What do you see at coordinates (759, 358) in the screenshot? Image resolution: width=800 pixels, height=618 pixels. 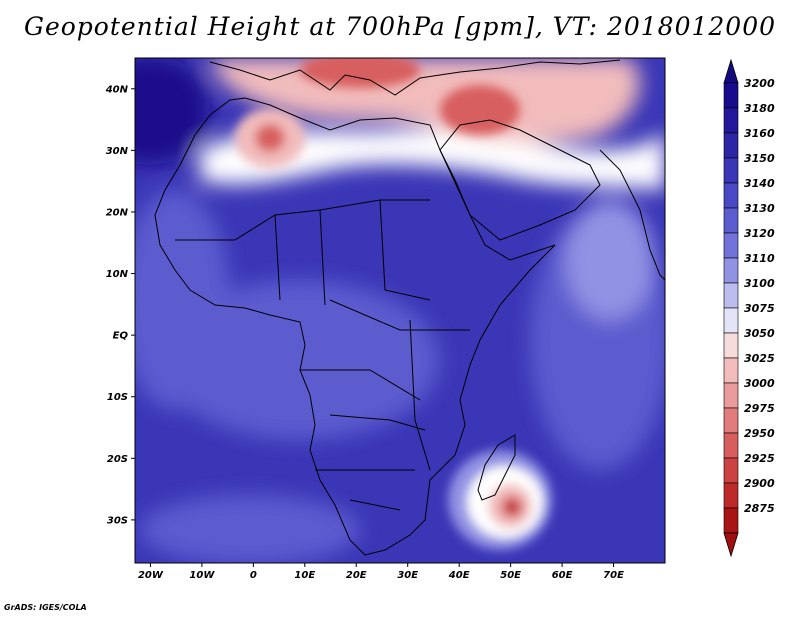 I see `colorbar-label: 3025` at bounding box center [759, 358].